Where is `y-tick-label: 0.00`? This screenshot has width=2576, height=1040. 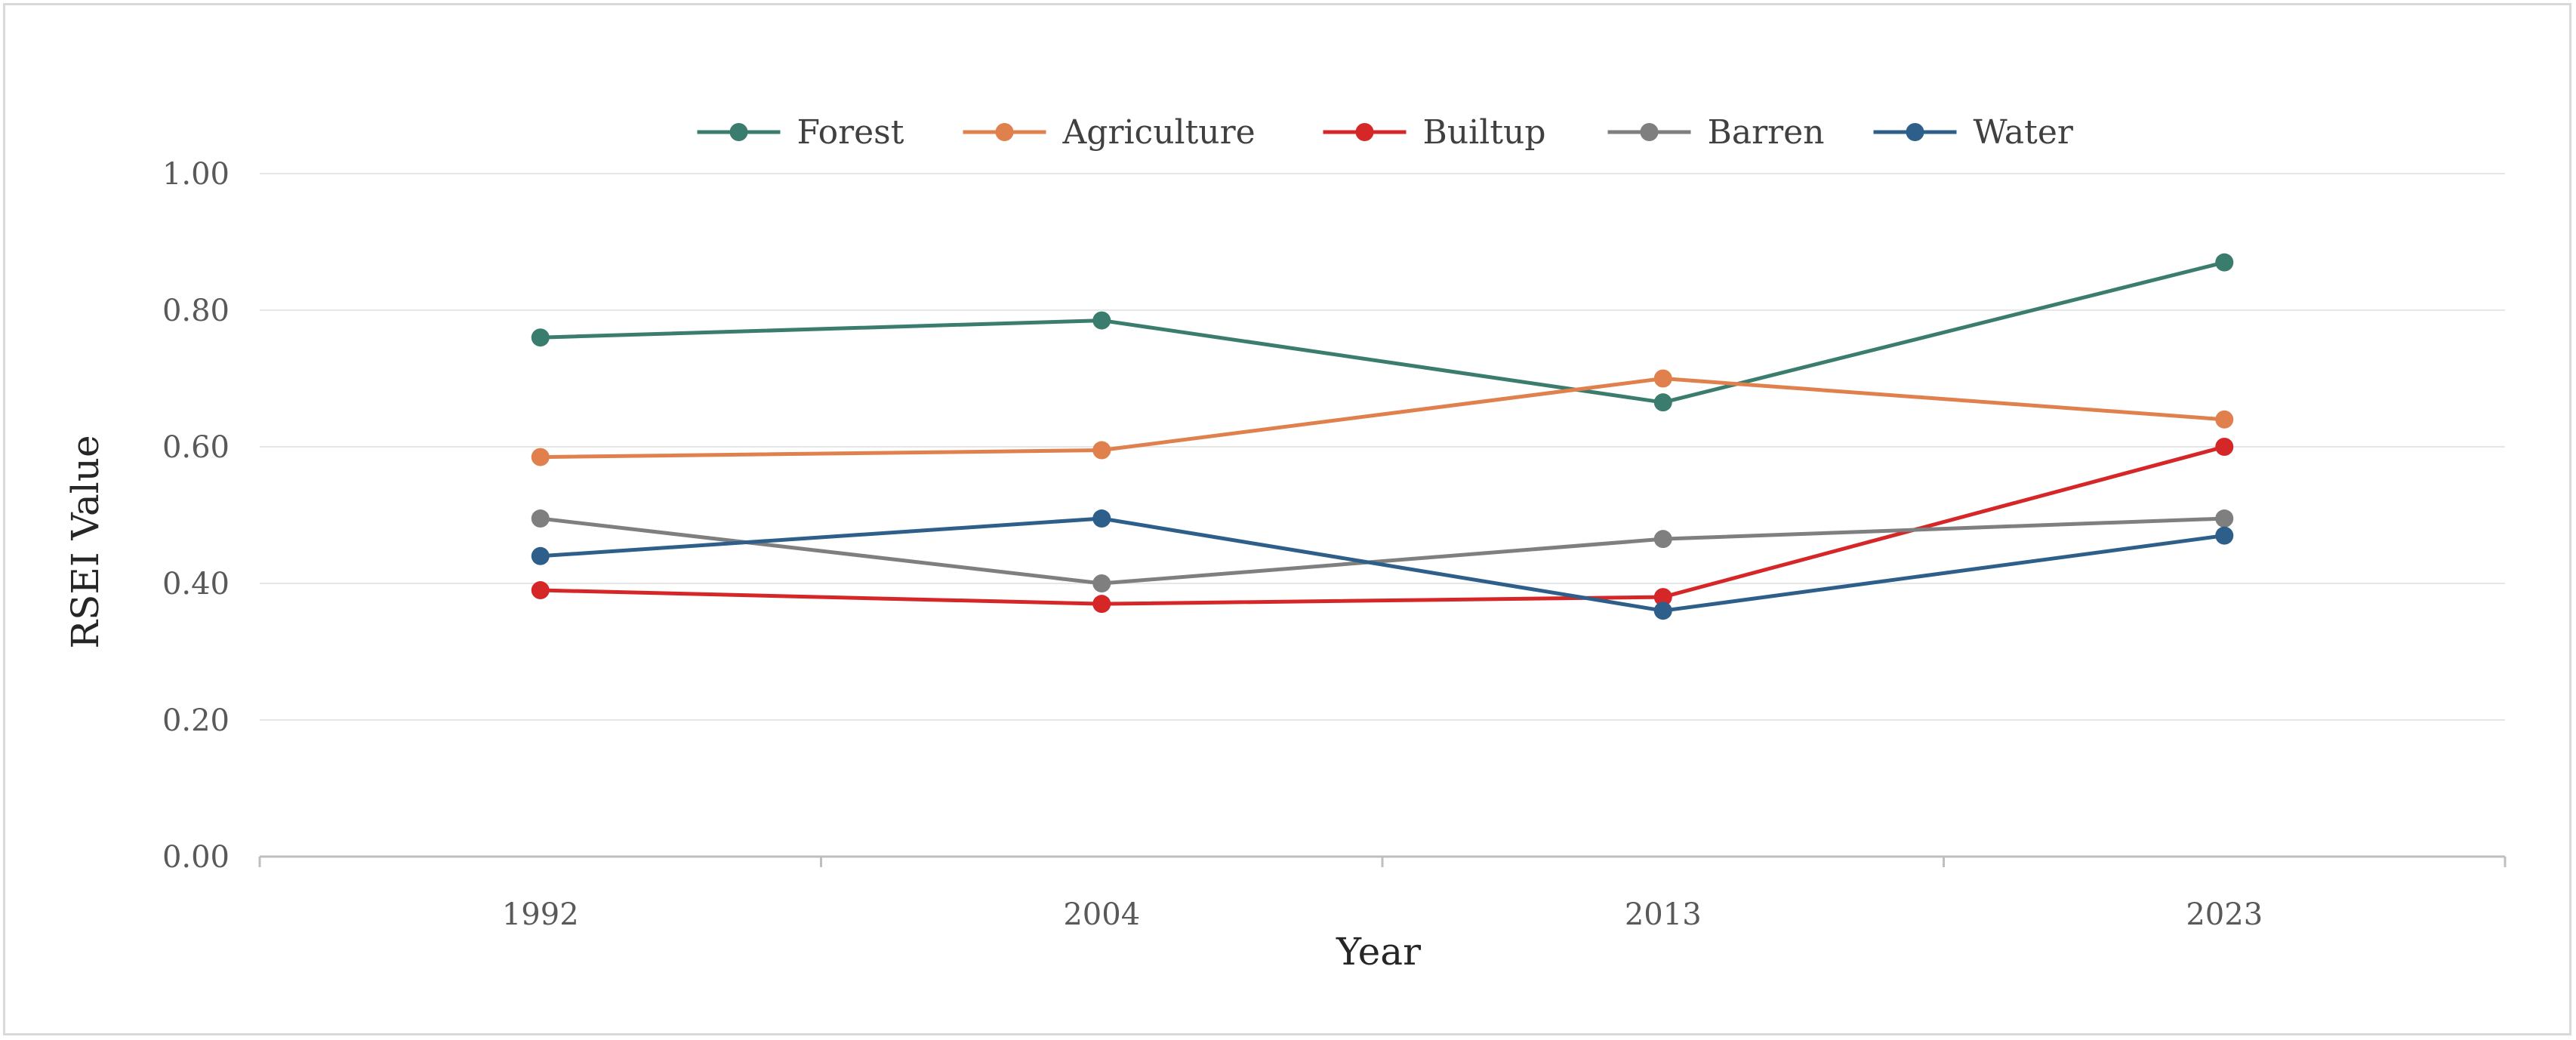
y-tick-label: 0.00 is located at coordinates (196, 858).